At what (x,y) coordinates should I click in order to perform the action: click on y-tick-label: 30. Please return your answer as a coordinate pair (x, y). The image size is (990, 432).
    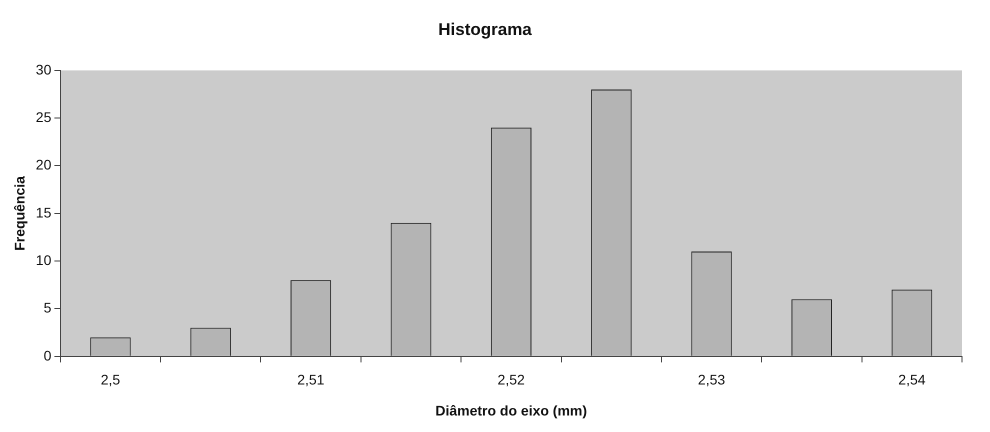
    Looking at the image, I should click on (44, 69).